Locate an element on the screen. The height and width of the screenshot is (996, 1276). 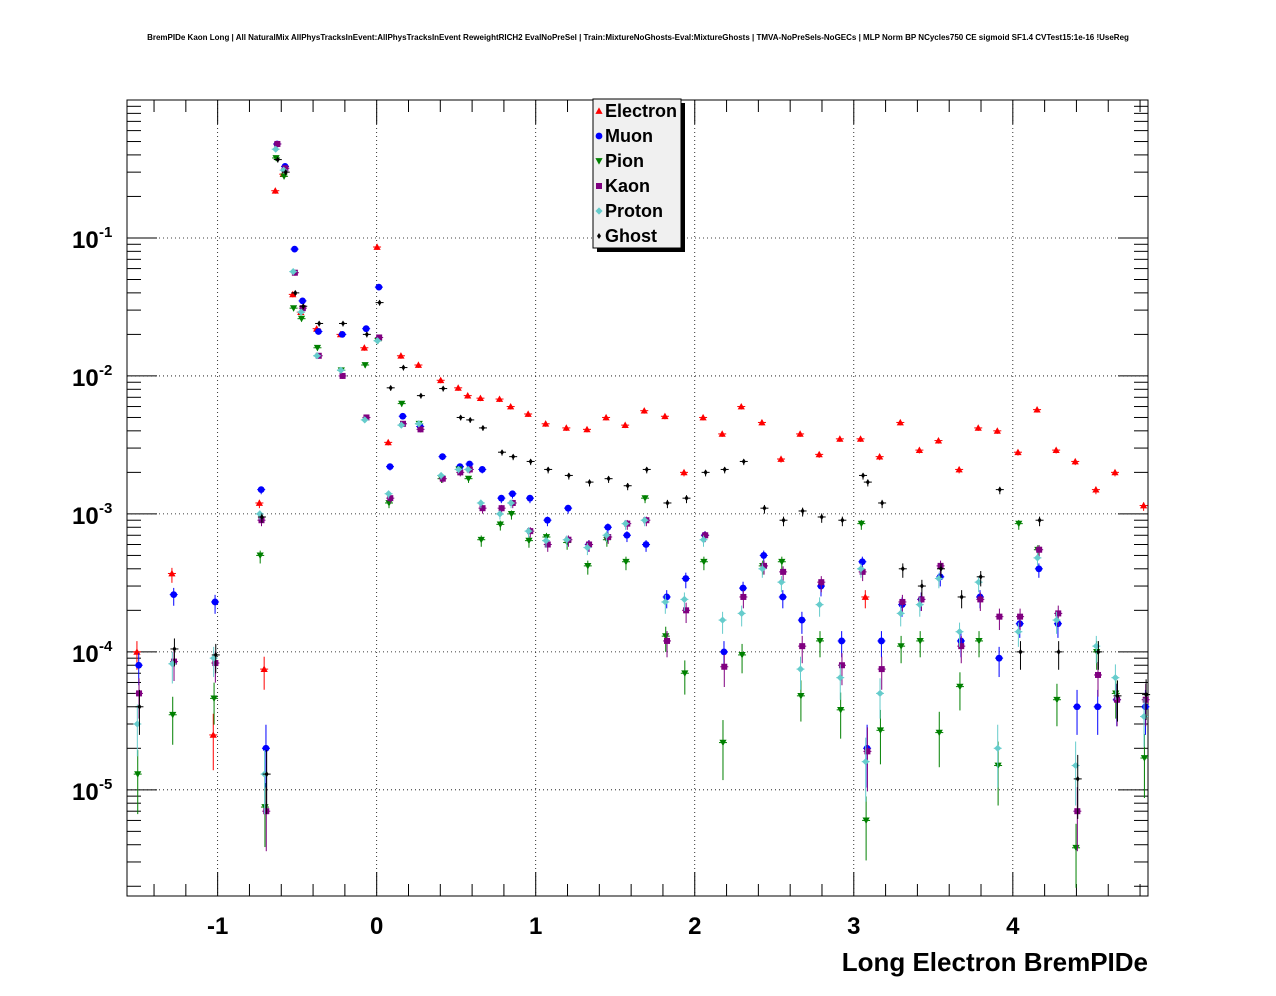
y-tick-exponent: -1 is located at coordinates (105, 232).